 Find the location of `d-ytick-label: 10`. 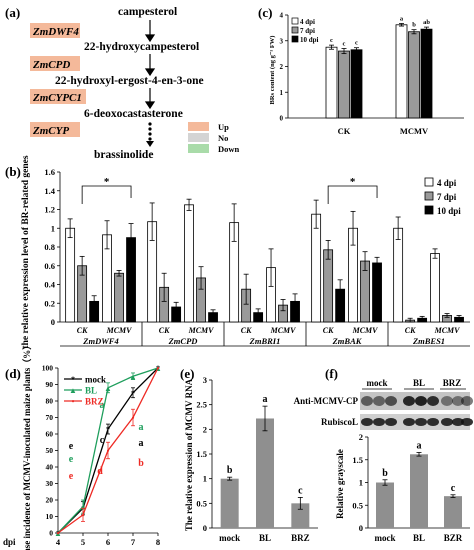

d-ytick-label: 10 is located at coordinates (50, 516).